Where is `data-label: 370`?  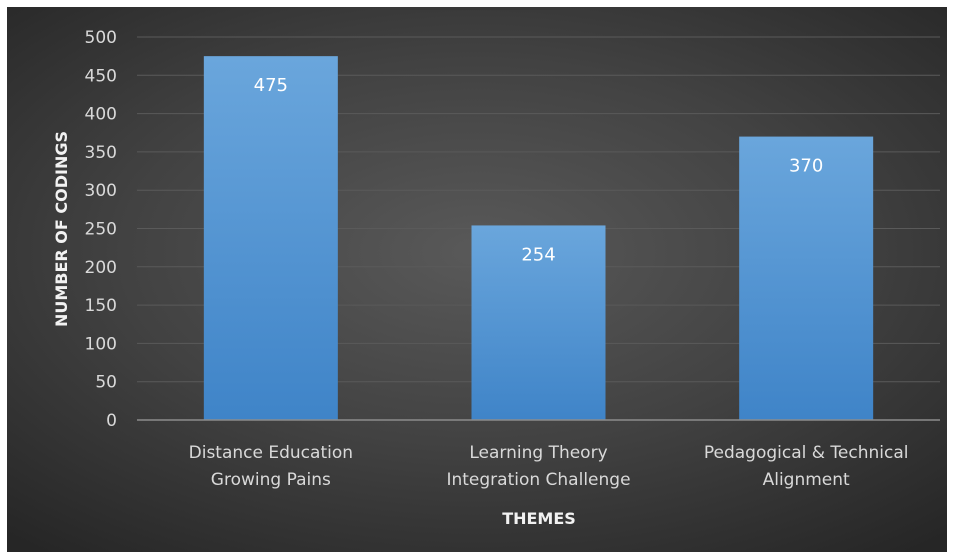
data-label: 370 is located at coordinates (806, 166).